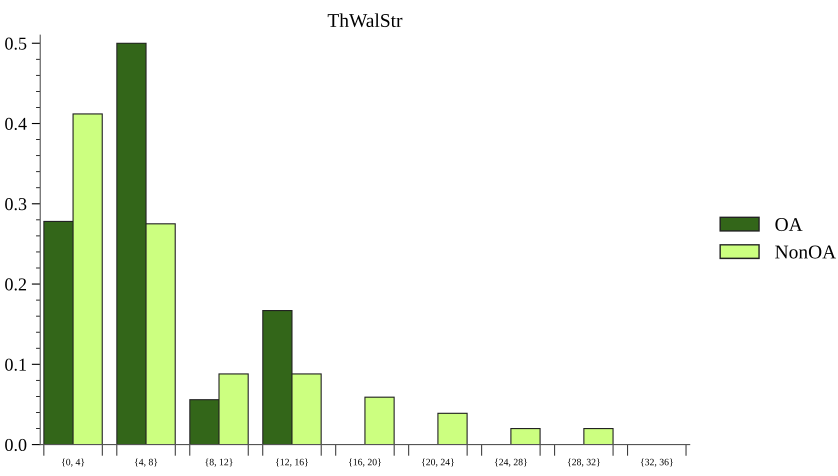 Image resolution: width=838 pixels, height=476 pixels. What do you see at coordinates (365, 20) in the screenshot?
I see `chart-title: ThWalStr` at bounding box center [365, 20].